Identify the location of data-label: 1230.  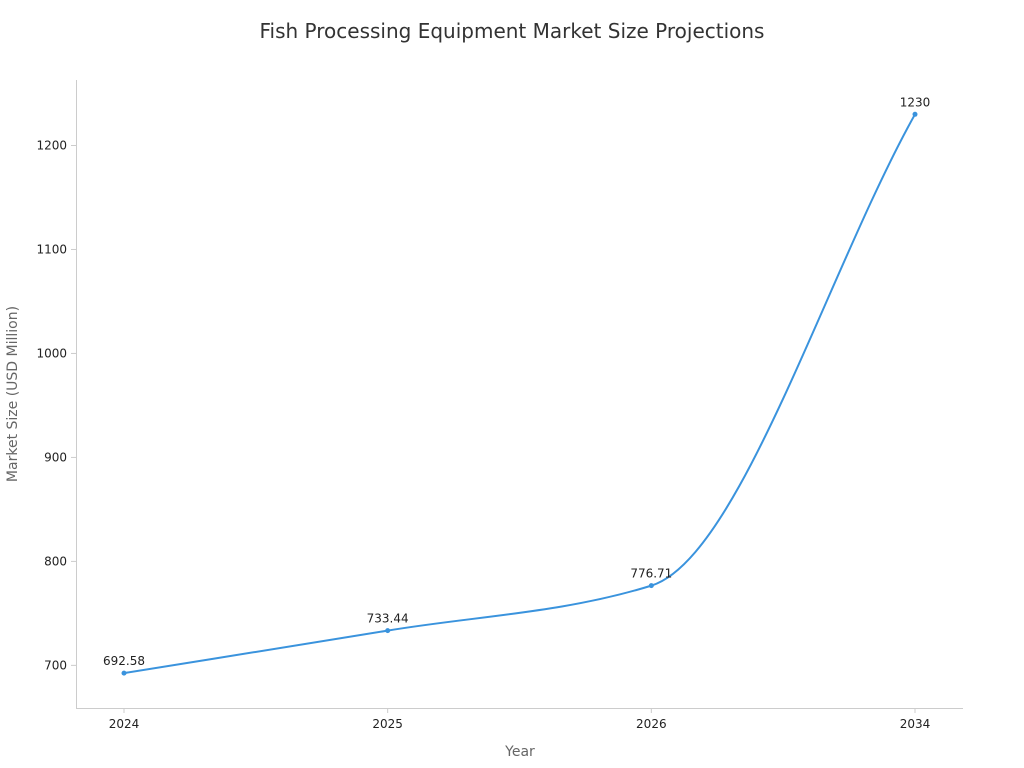
(915, 102).